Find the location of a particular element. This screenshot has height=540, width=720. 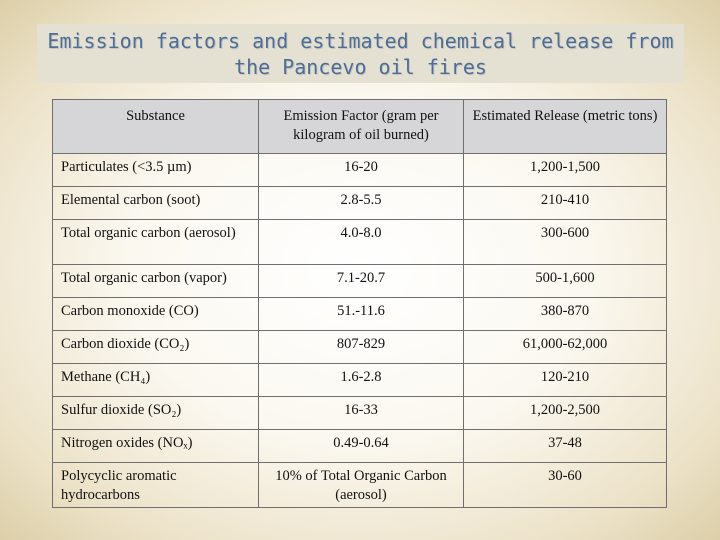

factor-cell: 16-20 is located at coordinates (361, 170).